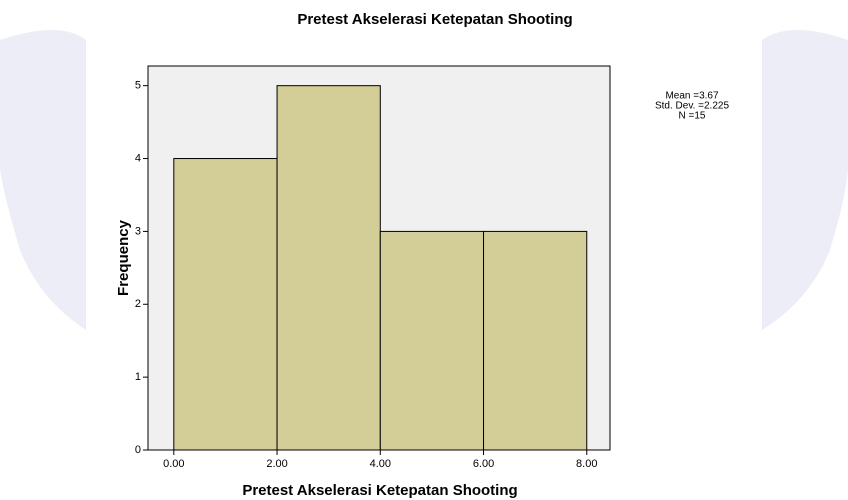 This screenshot has width=848, height=500. I want to click on stat-label: Std. Dev. =2.225, so click(692, 106).